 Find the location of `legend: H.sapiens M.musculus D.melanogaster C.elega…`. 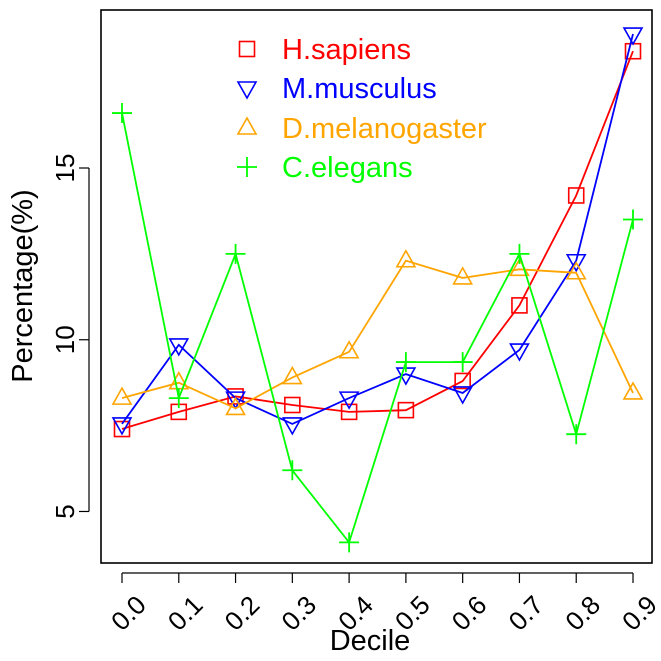

legend: H.sapiens M.musculus D.melanogaster C.elega… is located at coordinates (361, 109).